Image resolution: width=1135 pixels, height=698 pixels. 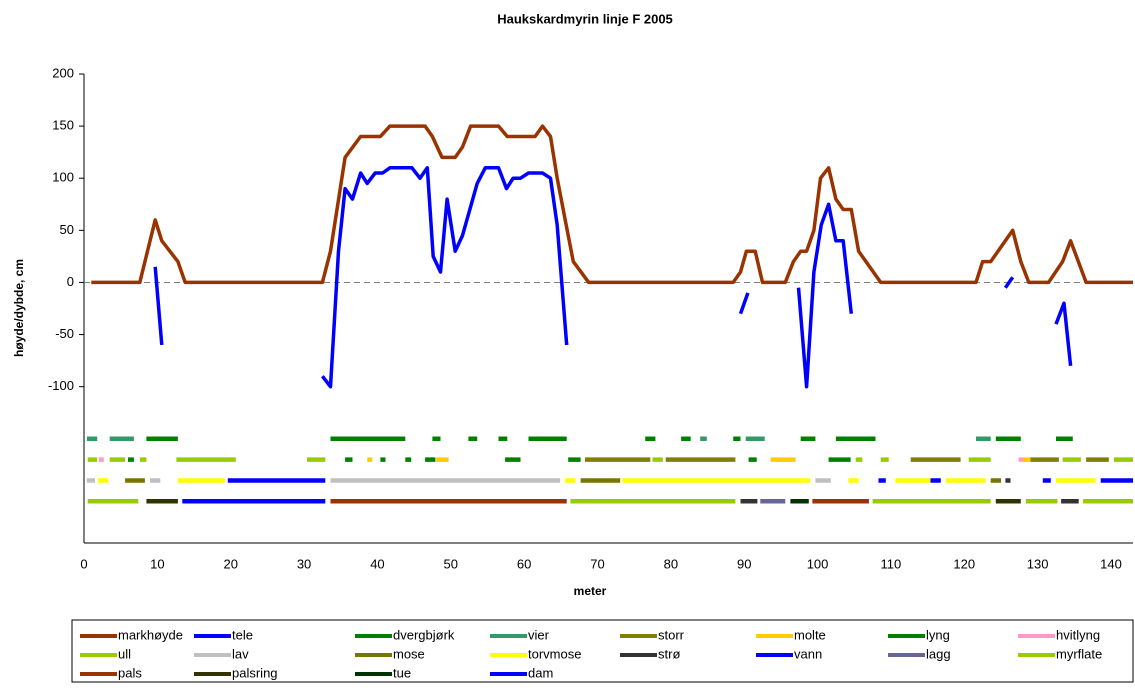 I want to click on x-tick-label: 20, so click(x=230, y=563).